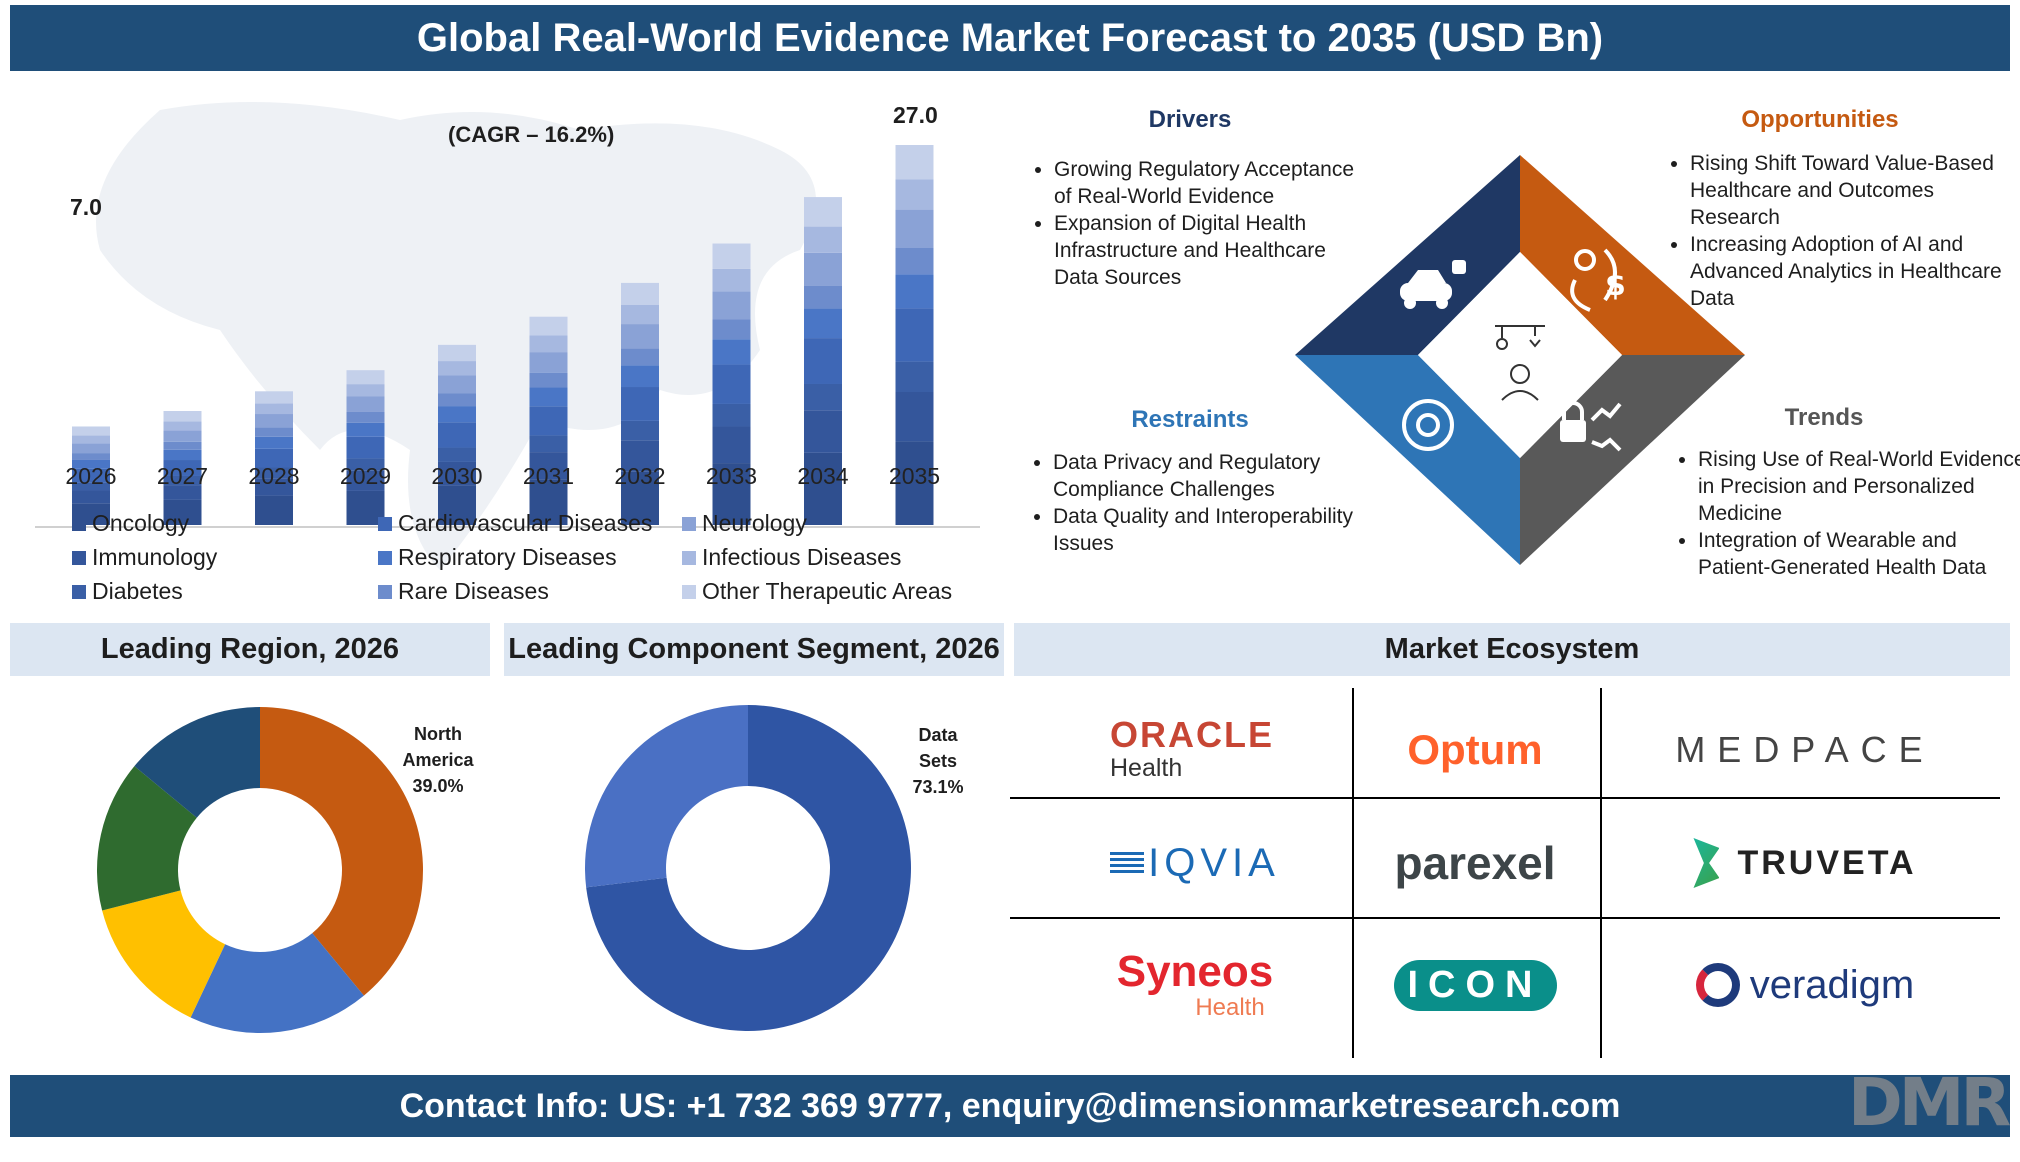 The height and width of the screenshot is (1162, 2020). Describe the element at coordinates (144, 557) in the screenshot. I see `legend-item: Immunology` at that location.